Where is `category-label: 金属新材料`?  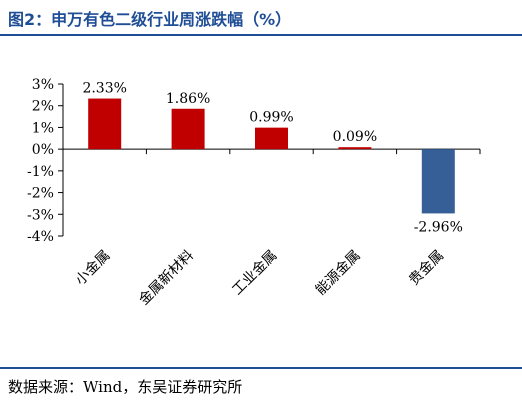
category-label: 金属新材料 is located at coordinates (166, 278).